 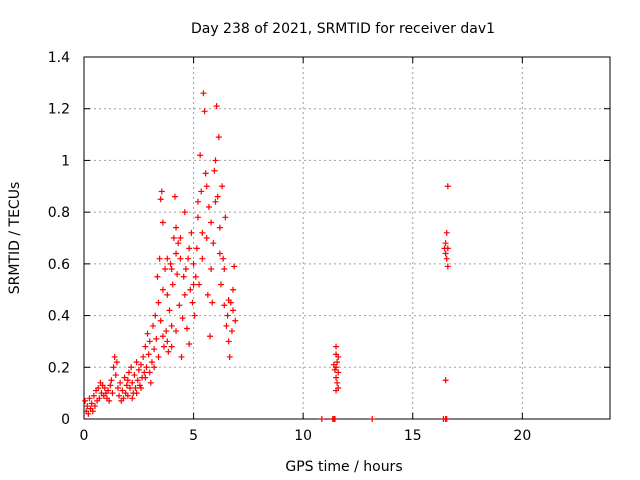 I want to click on x-tick-label: 10, so click(x=303, y=436).